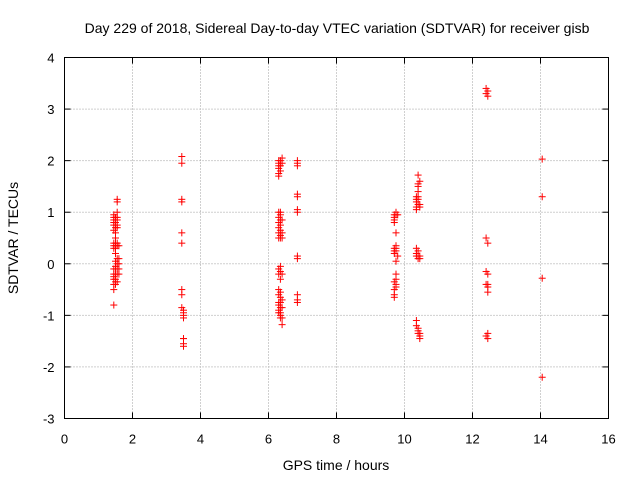  What do you see at coordinates (132, 439) in the screenshot?
I see `x-tick-label: 2` at bounding box center [132, 439].